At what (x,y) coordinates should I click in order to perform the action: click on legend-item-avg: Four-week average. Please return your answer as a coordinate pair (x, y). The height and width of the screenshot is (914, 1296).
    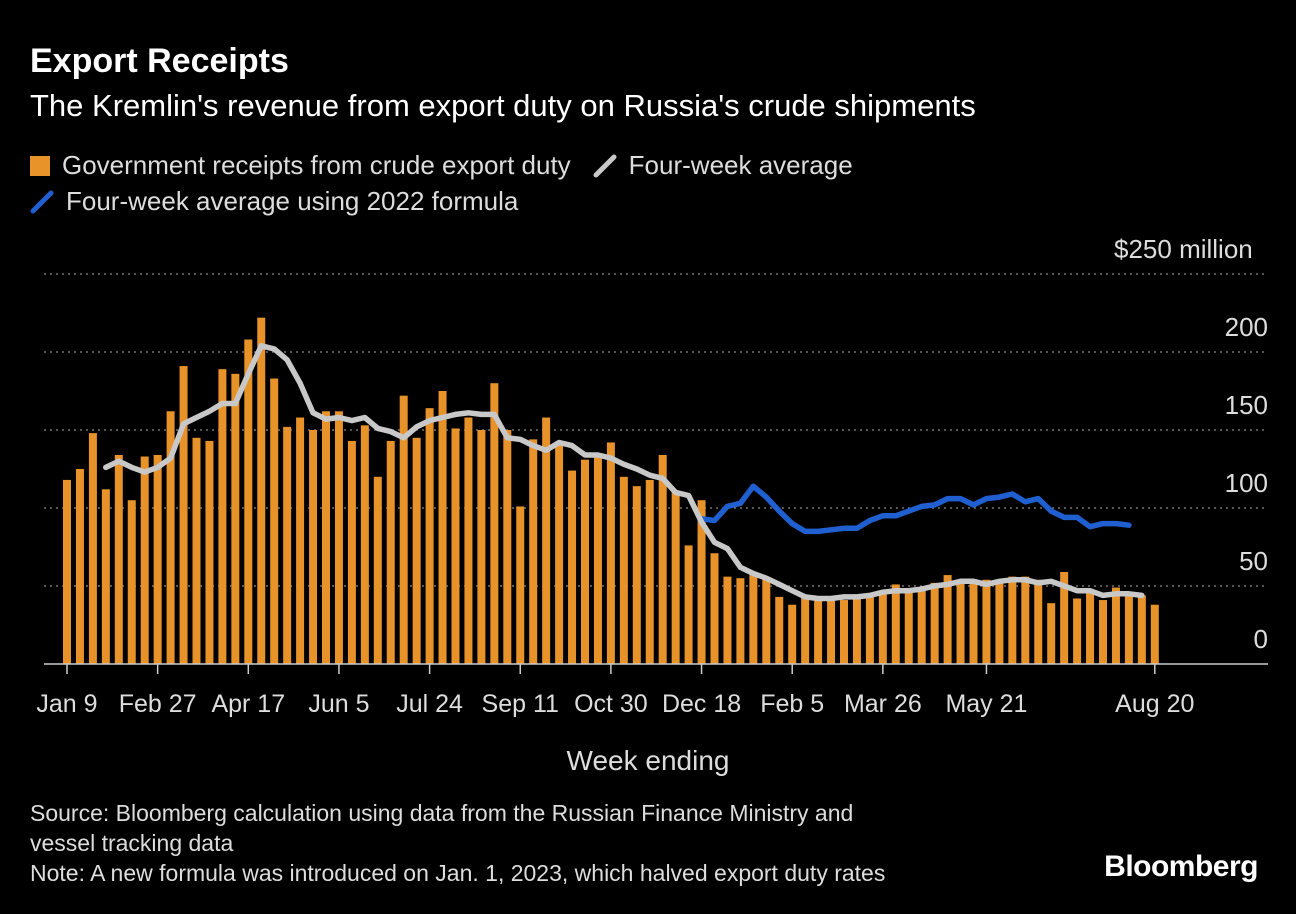
    Looking at the image, I should click on (723, 165).